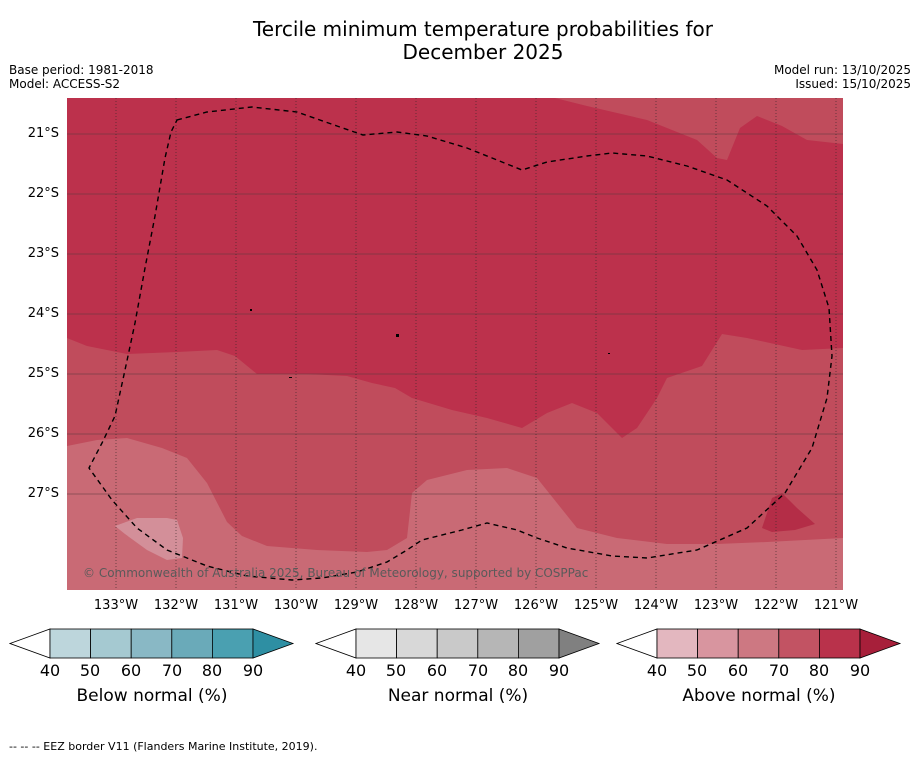 This screenshot has height=758, width=919. Describe the element at coordinates (296, 605) in the screenshot. I see `lon-label: 130°W` at that location.